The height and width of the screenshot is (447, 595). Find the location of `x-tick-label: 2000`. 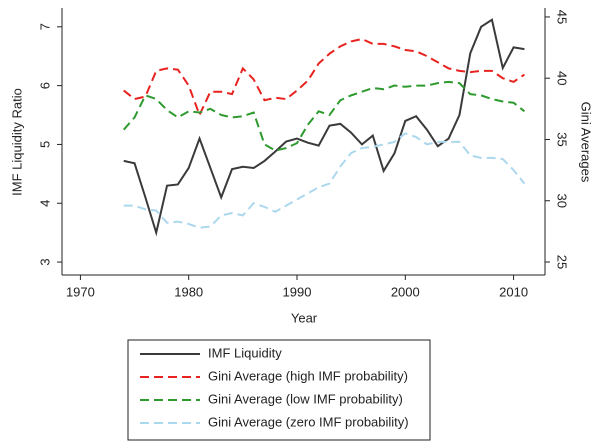

x-tick-label: 2000 is located at coordinates (405, 291).